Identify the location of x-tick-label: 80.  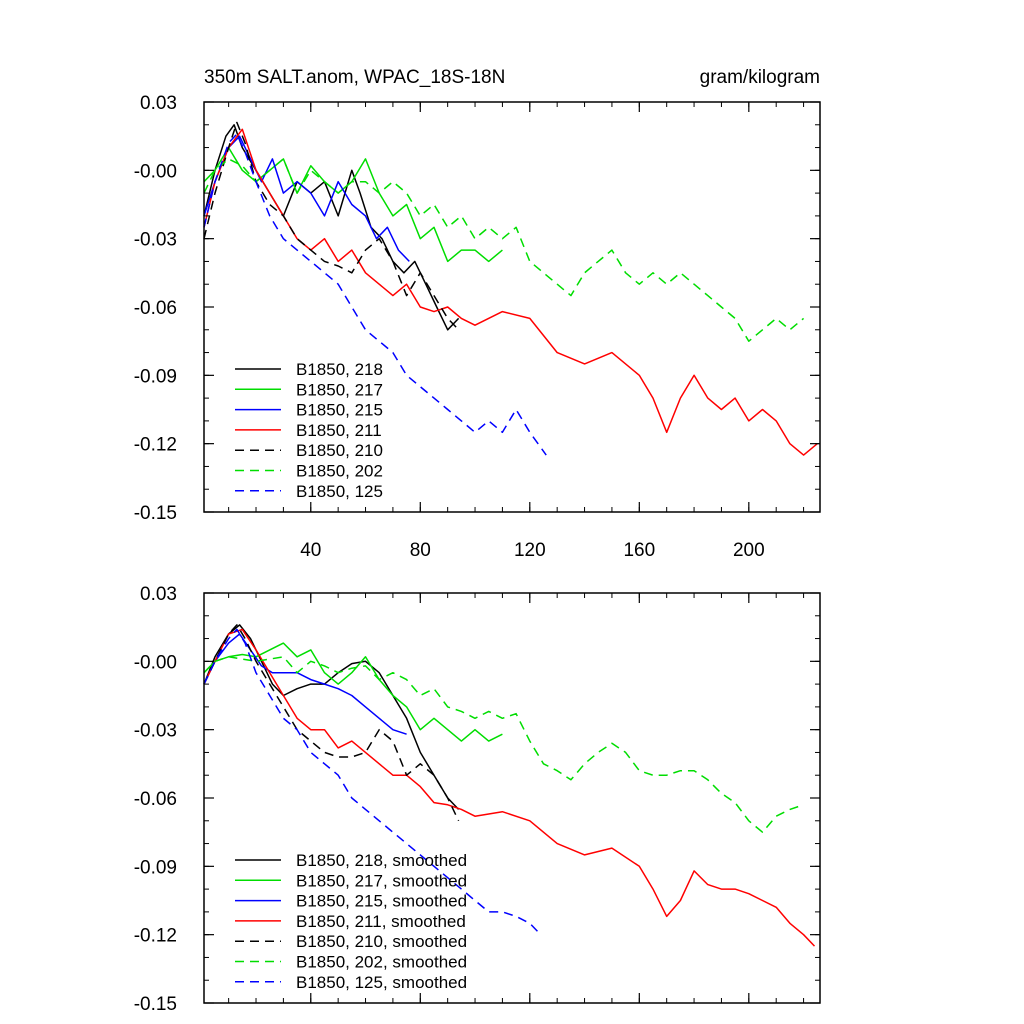
(420, 550).